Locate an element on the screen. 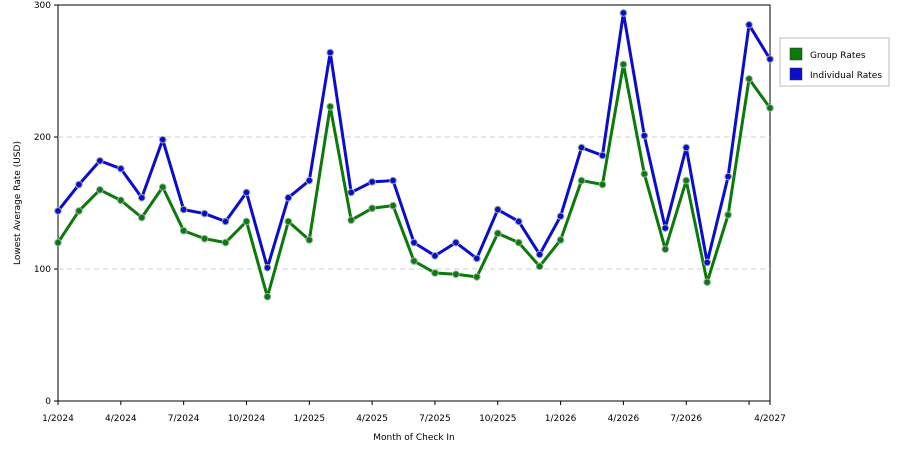 This screenshot has height=454, width=900. x-tick-label: 4/2026 is located at coordinates (624, 419).